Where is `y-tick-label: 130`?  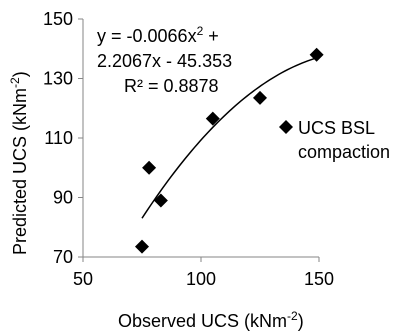 y-tick-label: 130 is located at coordinates (58, 79).